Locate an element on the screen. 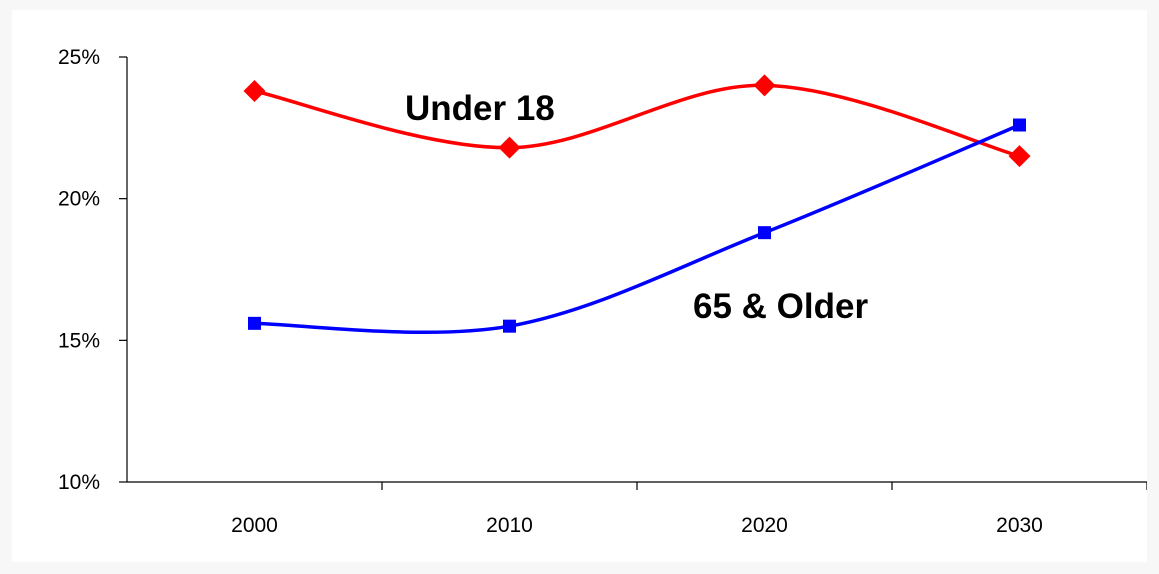 The width and height of the screenshot is (1159, 574). y-ticks: 10% 15% 20% 25% is located at coordinates (92, 270).